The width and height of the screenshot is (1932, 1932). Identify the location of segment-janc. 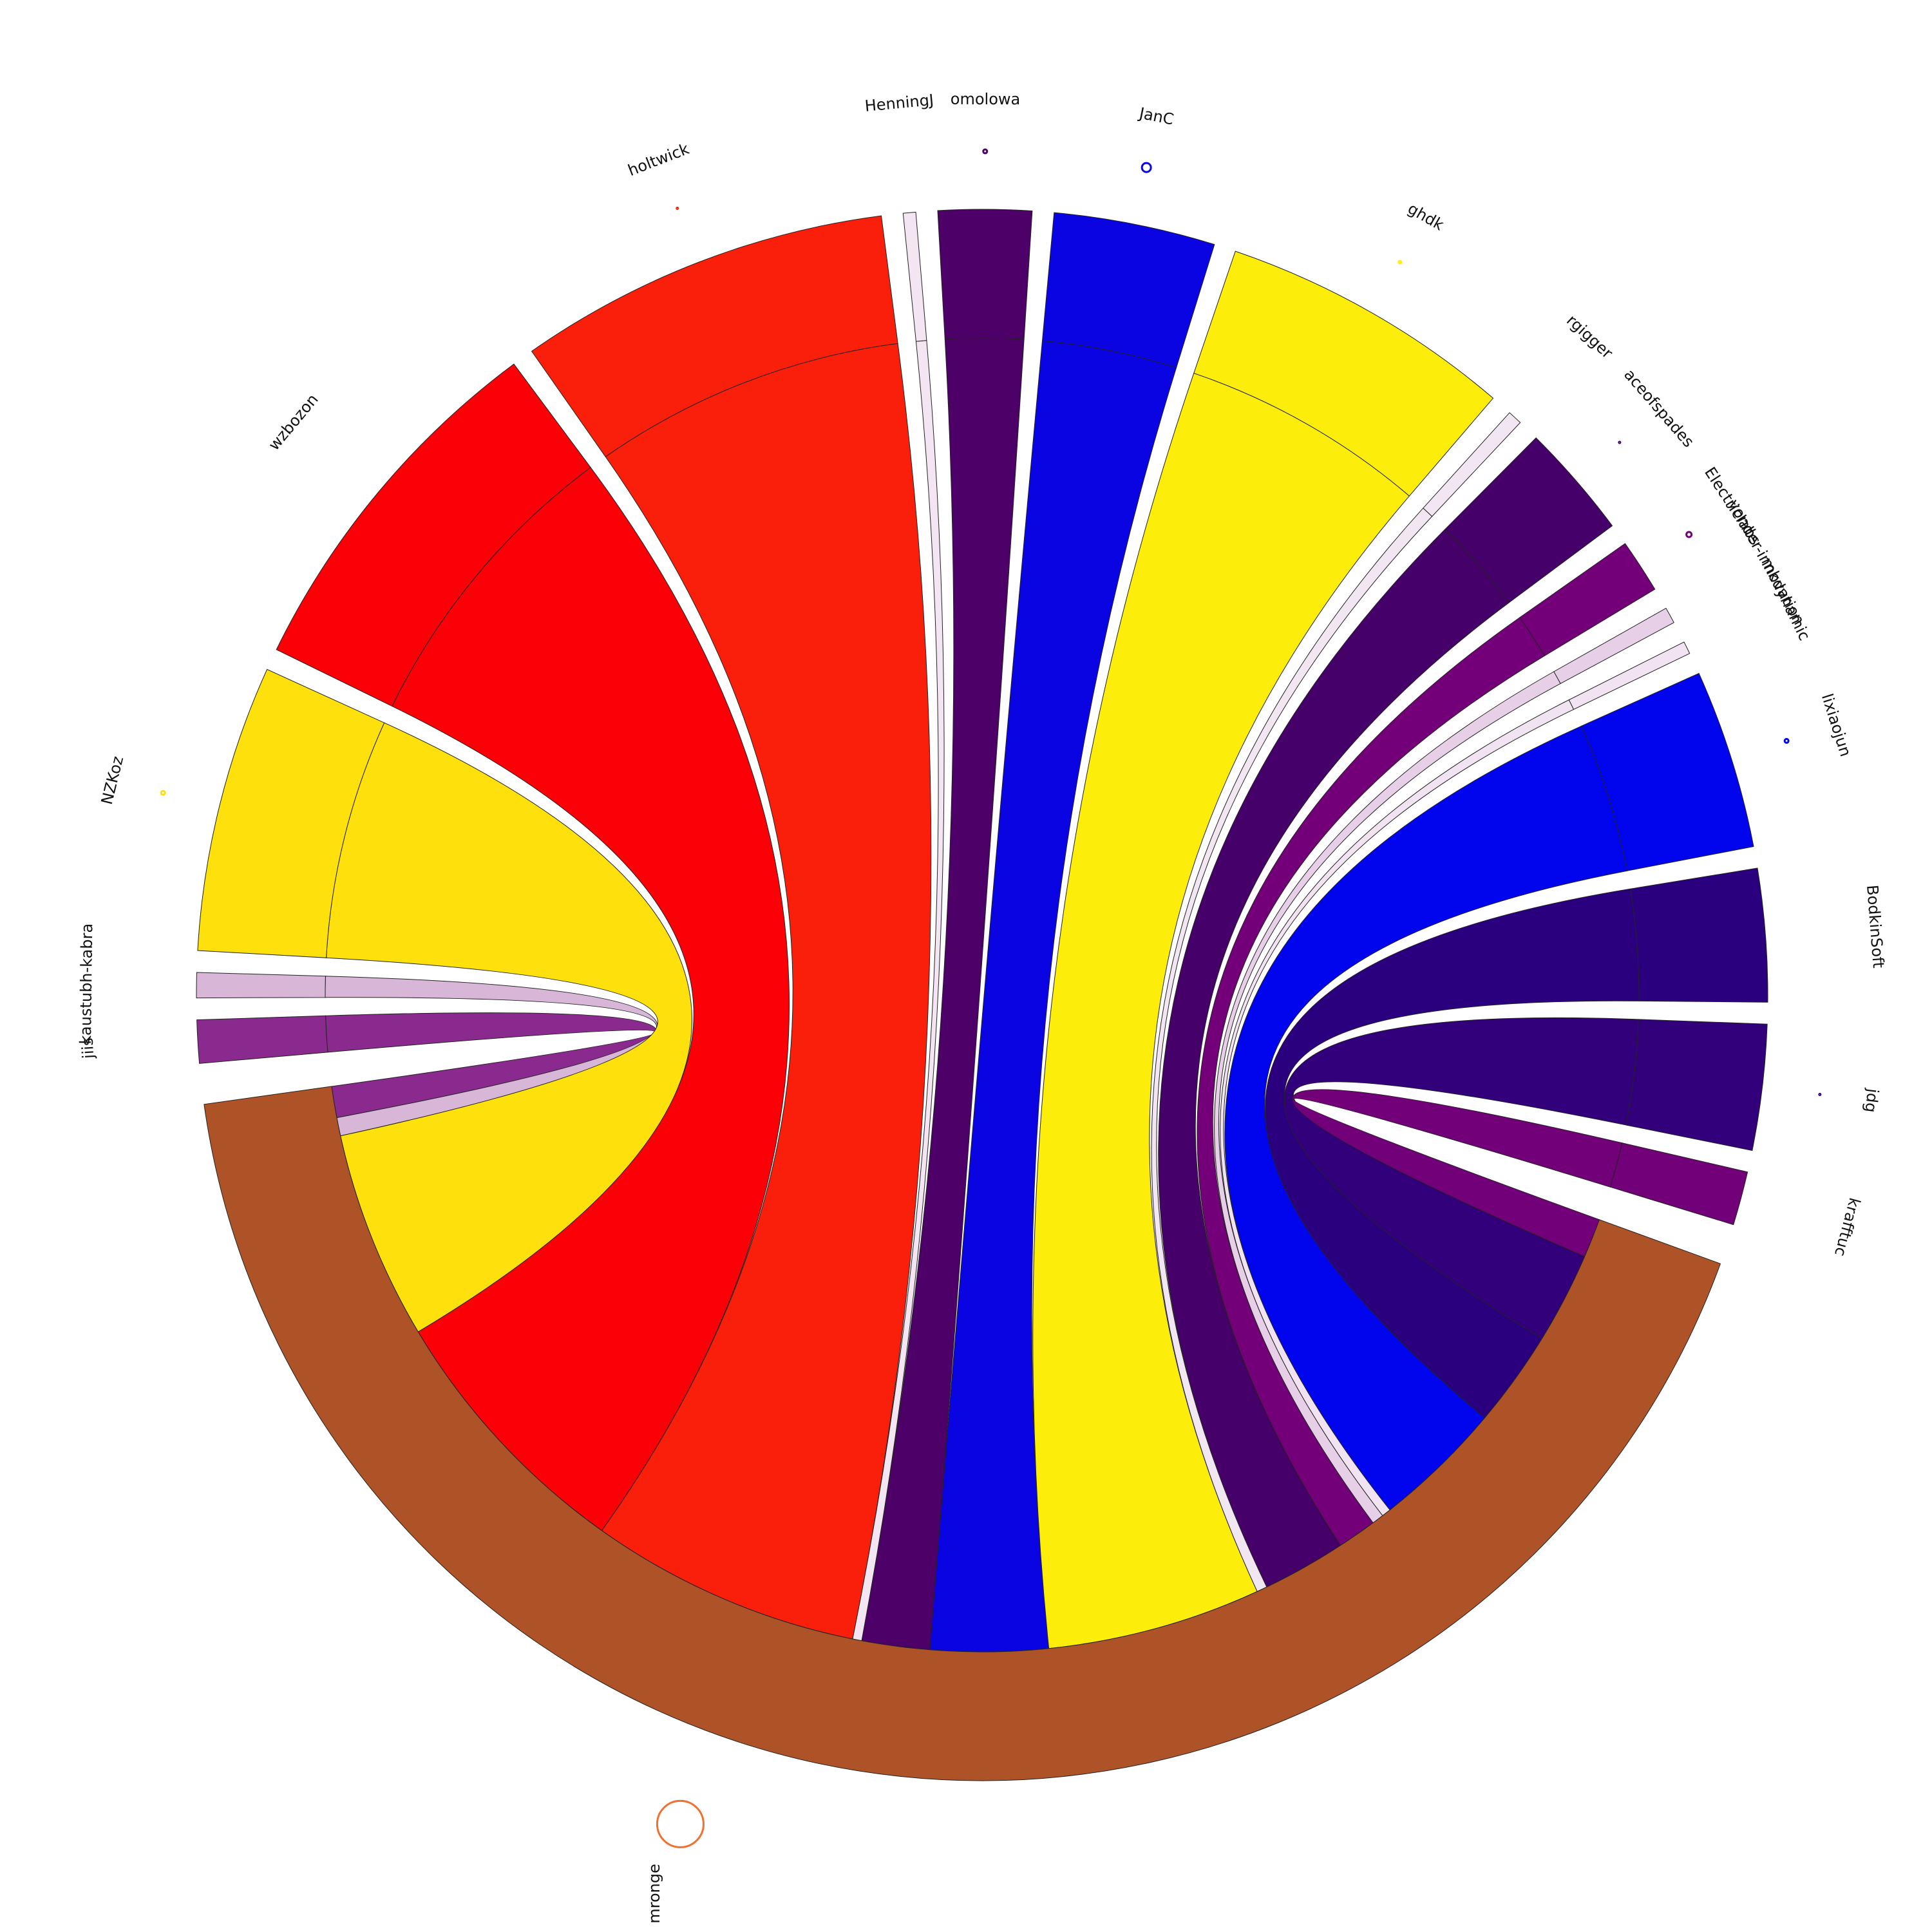
(1128, 290).